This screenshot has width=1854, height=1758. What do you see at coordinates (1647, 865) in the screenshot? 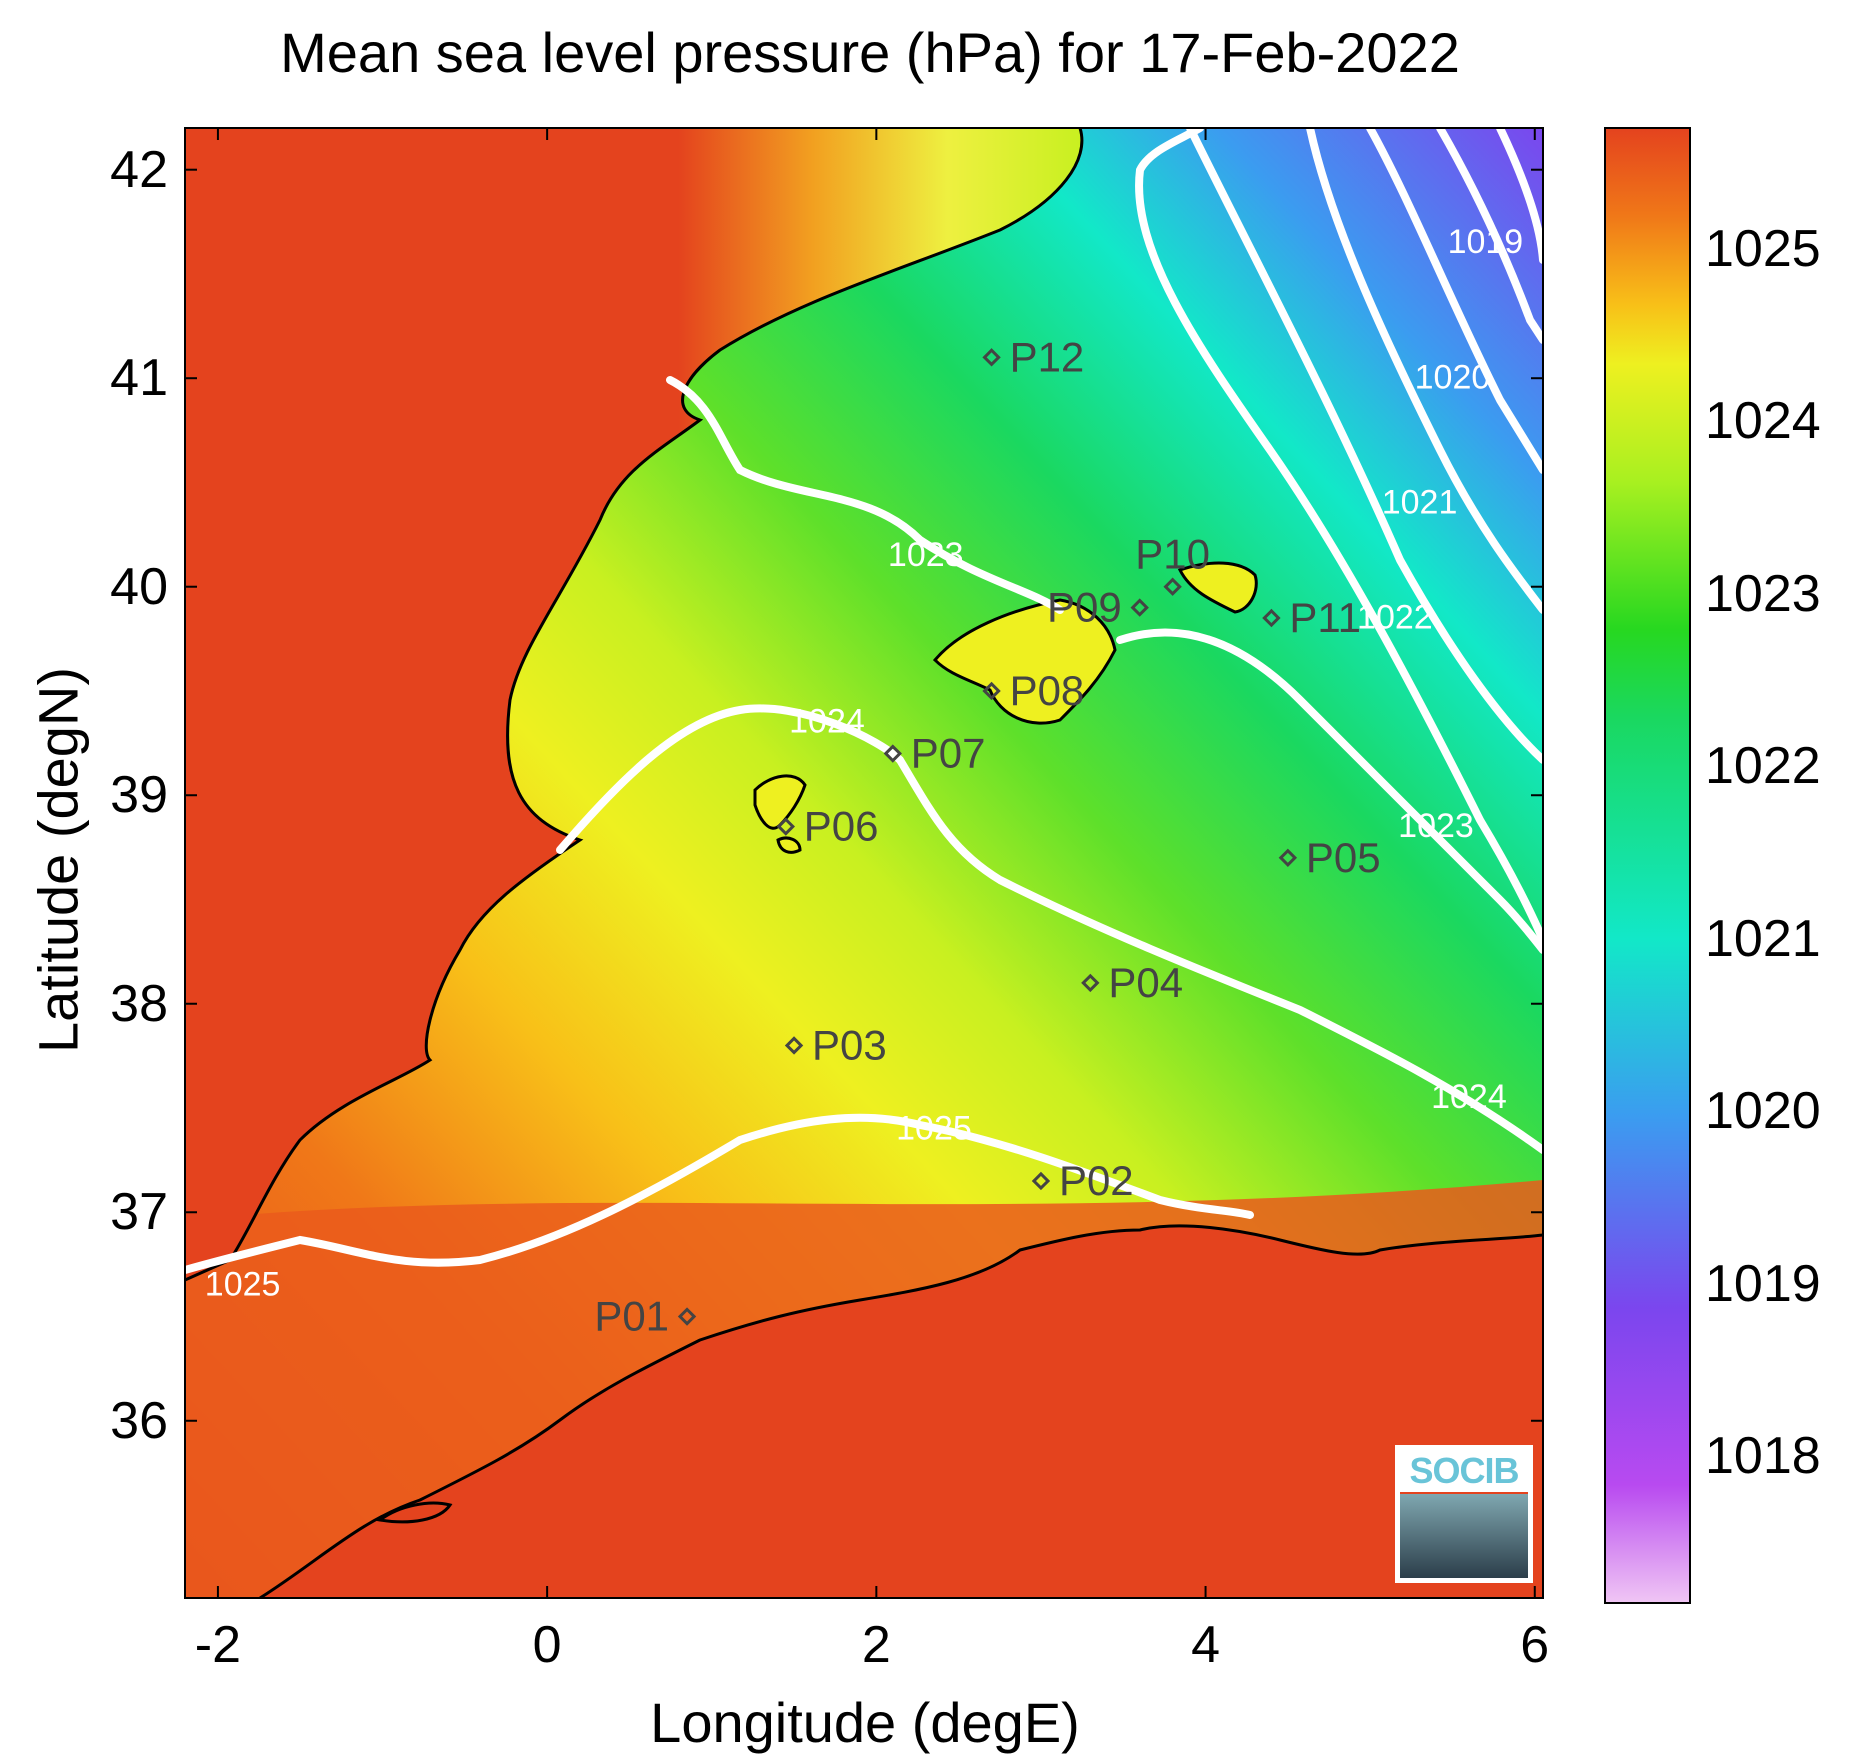
I see `colorbar` at bounding box center [1647, 865].